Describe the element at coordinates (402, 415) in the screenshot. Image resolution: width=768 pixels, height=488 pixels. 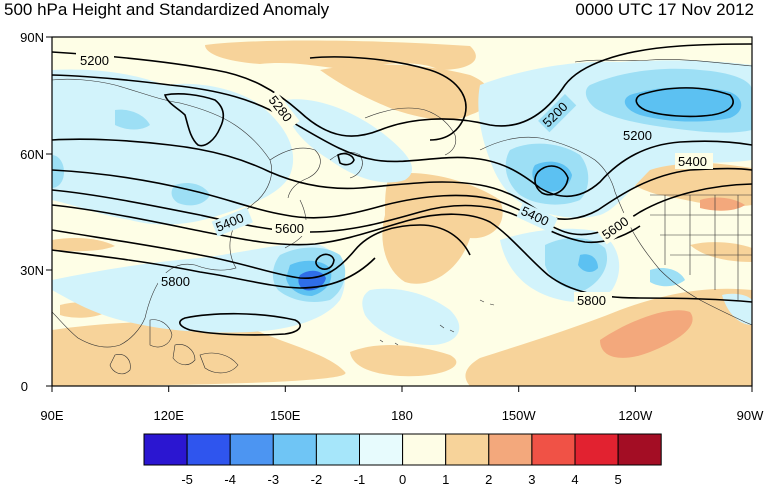
I see `longitude-tick-label: 180` at that location.